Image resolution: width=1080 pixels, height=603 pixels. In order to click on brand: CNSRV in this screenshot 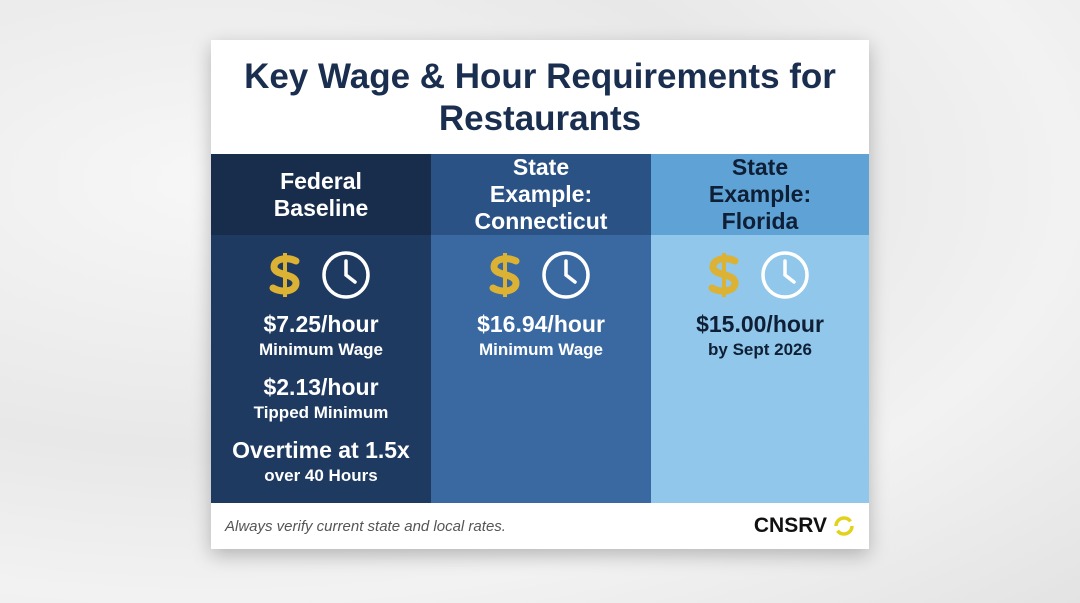, I will do `click(804, 526)`.